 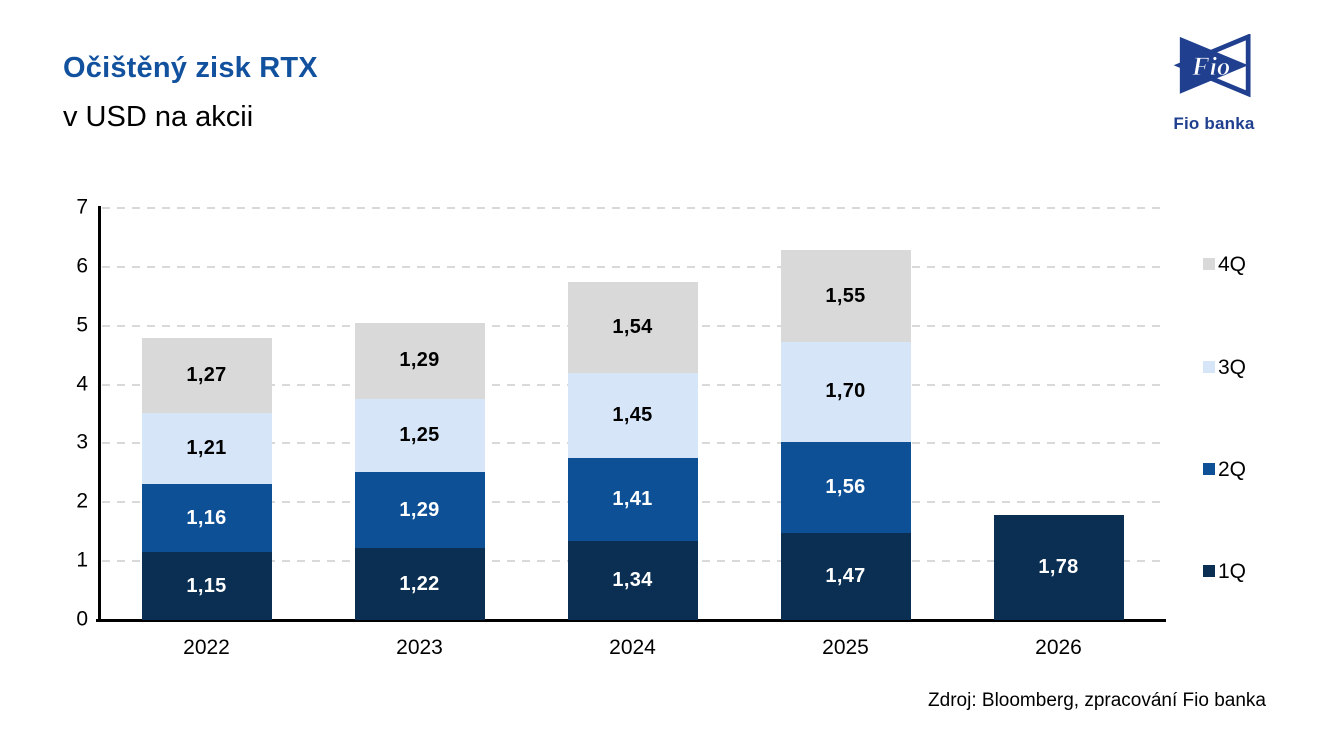 I want to click on segment-value-label: 1,22, so click(x=419, y=583).